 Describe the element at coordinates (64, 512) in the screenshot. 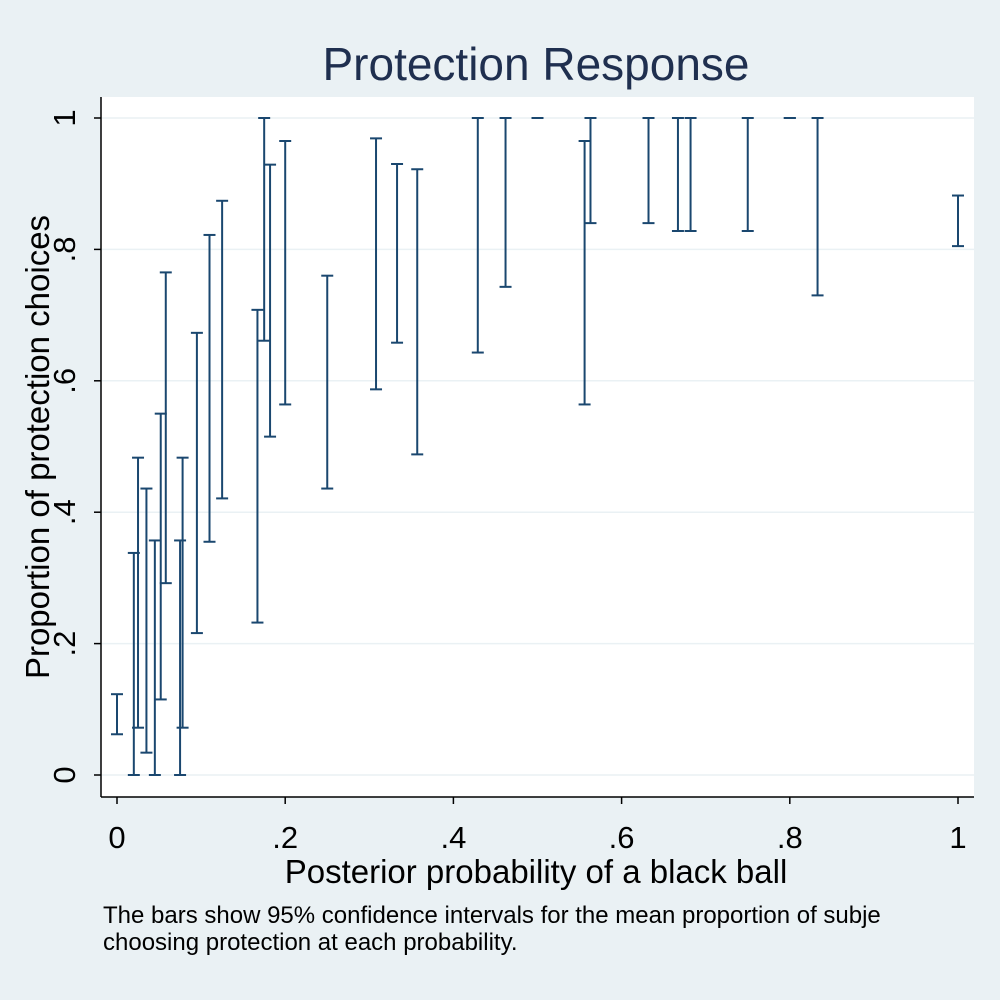

I see `y-tick-label-2: .4` at that location.